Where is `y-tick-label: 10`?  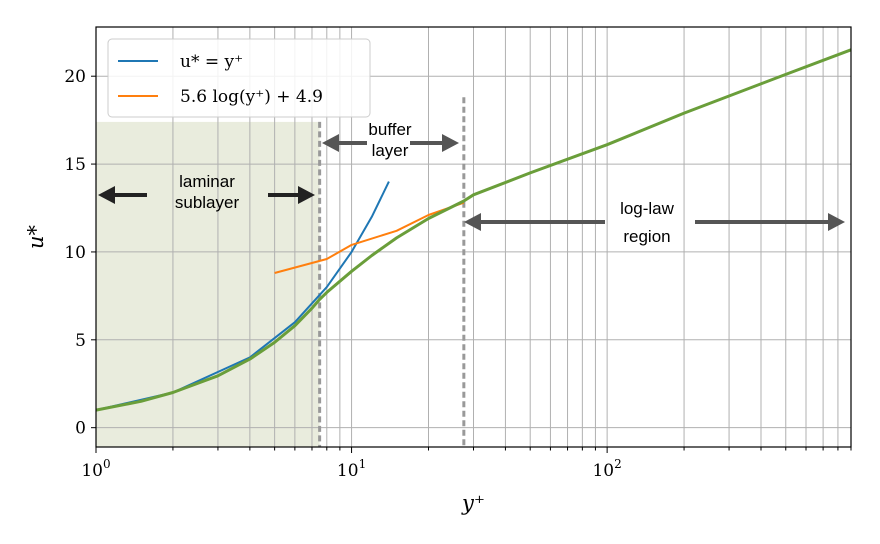 y-tick-label: 10 is located at coordinates (75, 253).